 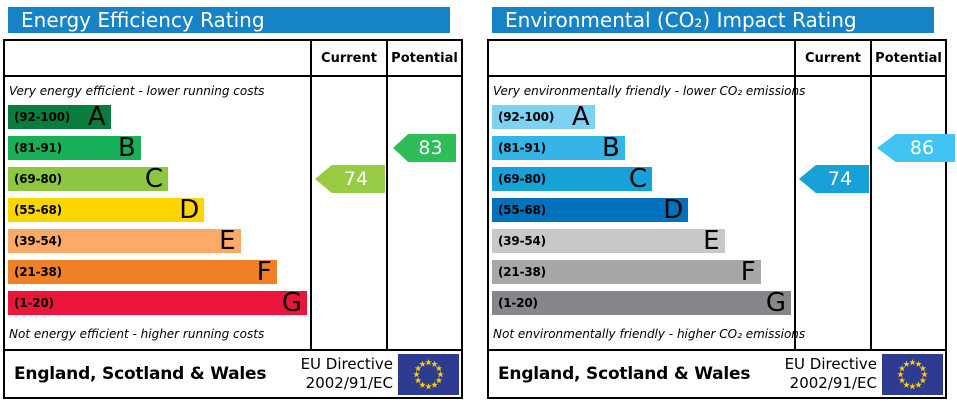 What do you see at coordinates (912, 213) in the screenshot?
I see `potential-value-cell: 86` at bounding box center [912, 213].